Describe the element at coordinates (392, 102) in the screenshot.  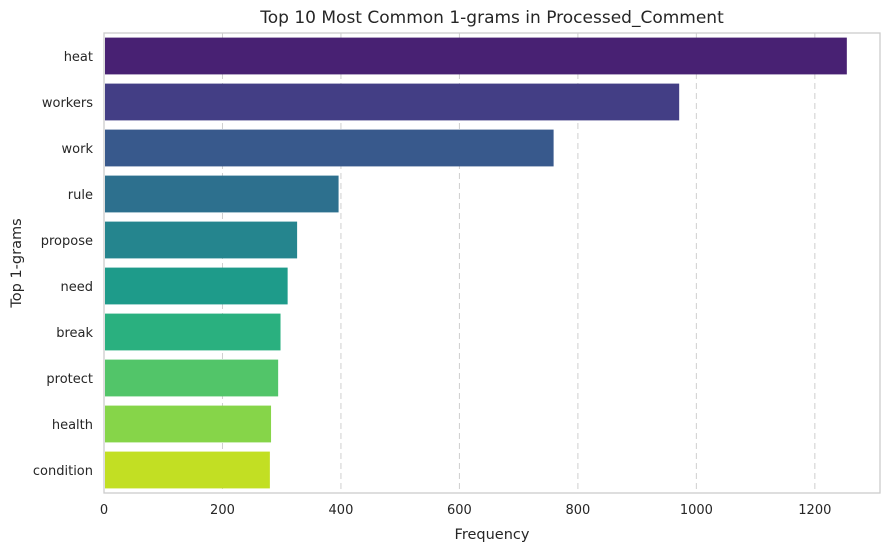
I see `bar-workers` at that location.